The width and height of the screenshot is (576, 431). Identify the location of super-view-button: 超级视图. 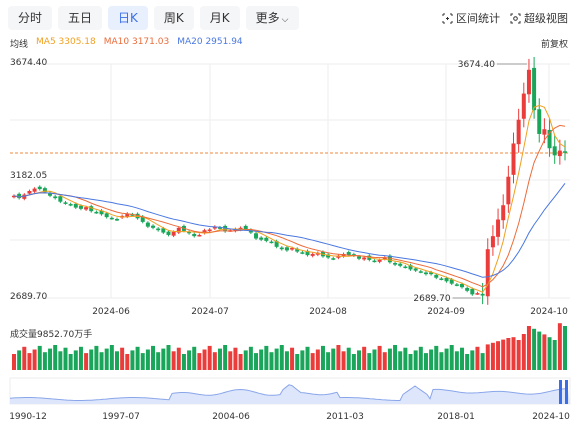
(539, 18).